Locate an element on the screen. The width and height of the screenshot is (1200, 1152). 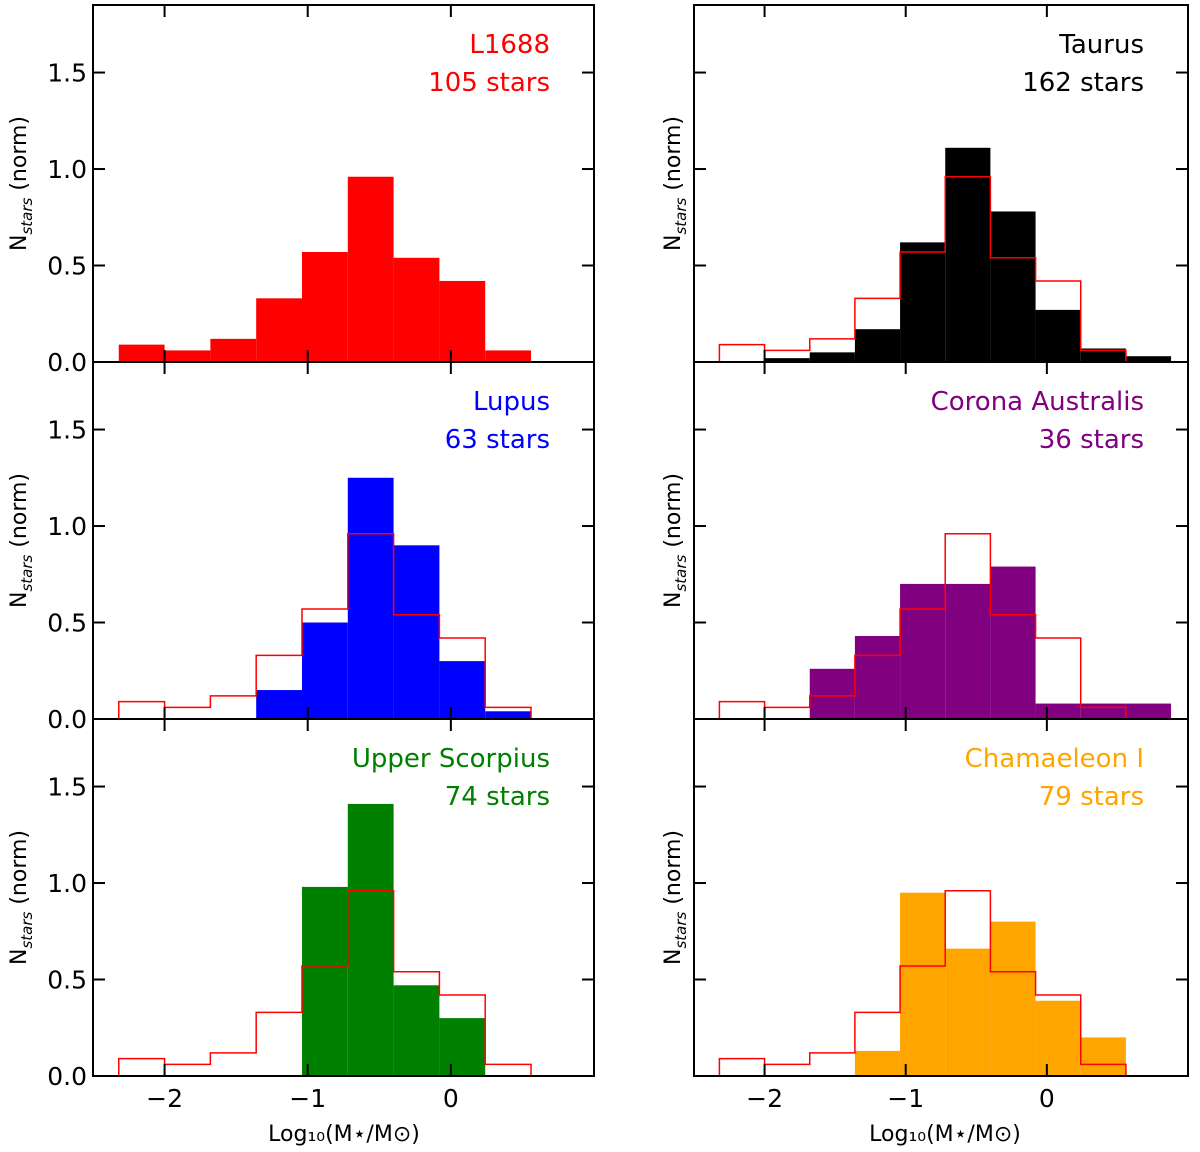
axis-labels: Log₁₀(M⋆/M⊙) Log₁₀(M⋆/M⊙) is located at coordinates (644, 1134).